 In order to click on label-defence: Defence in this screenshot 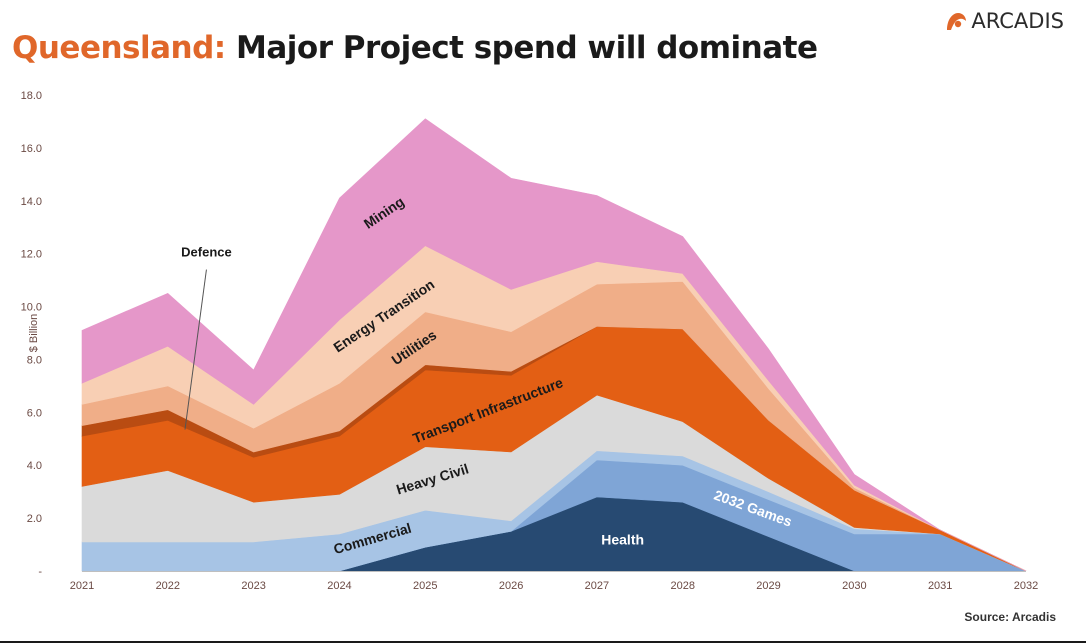, I will do `click(206, 251)`.